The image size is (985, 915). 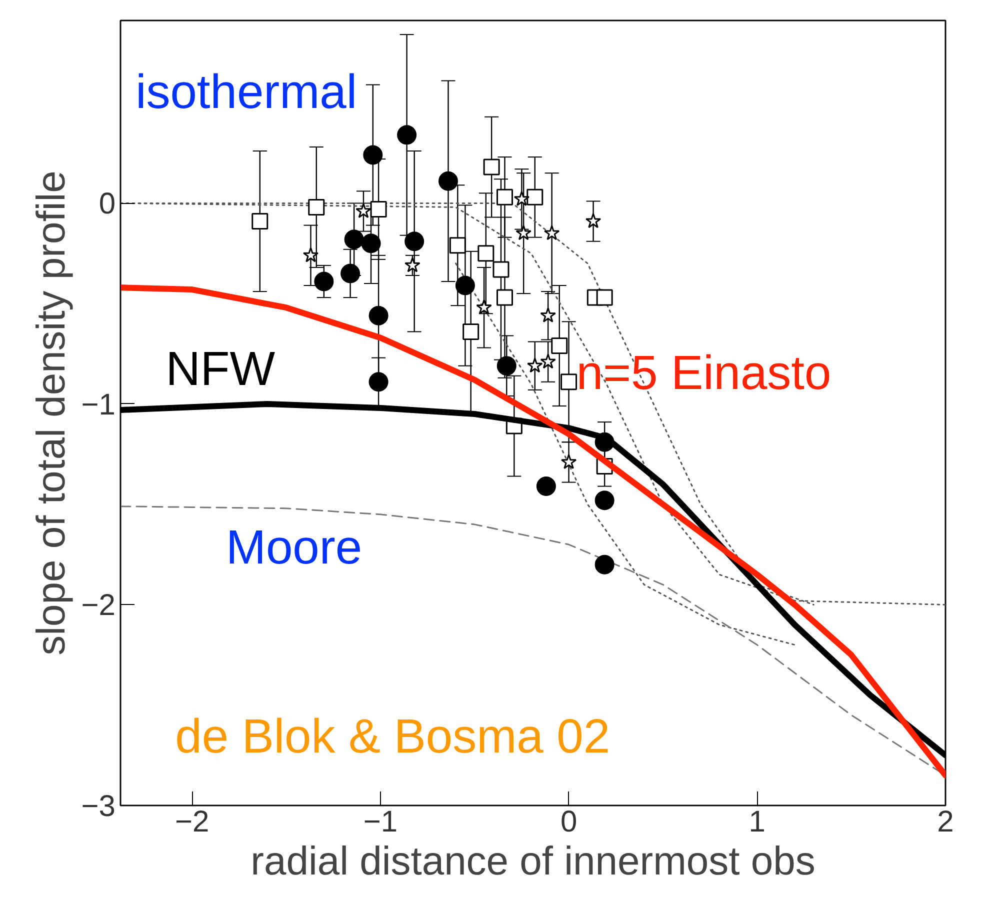 What do you see at coordinates (107, 204) in the screenshot?
I see `y-tick-label: 0` at bounding box center [107, 204].